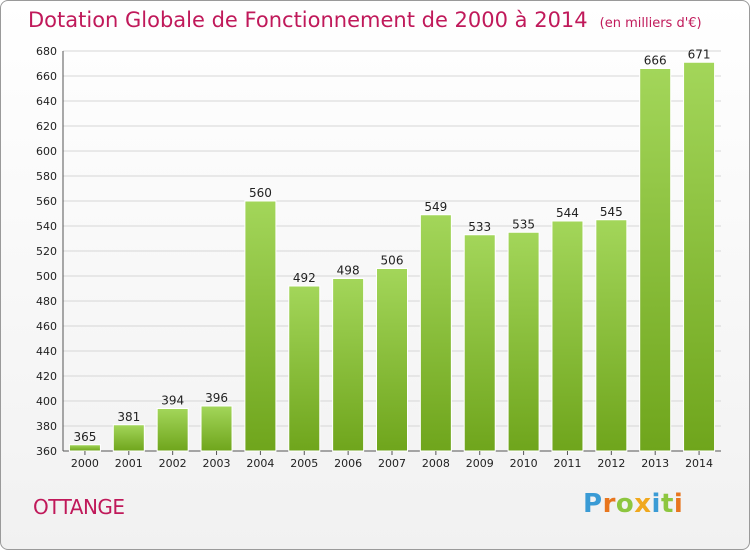  What do you see at coordinates (85, 463) in the screenshot?
I see `x-tick-label: 2000` at bounding box center [85, 463].